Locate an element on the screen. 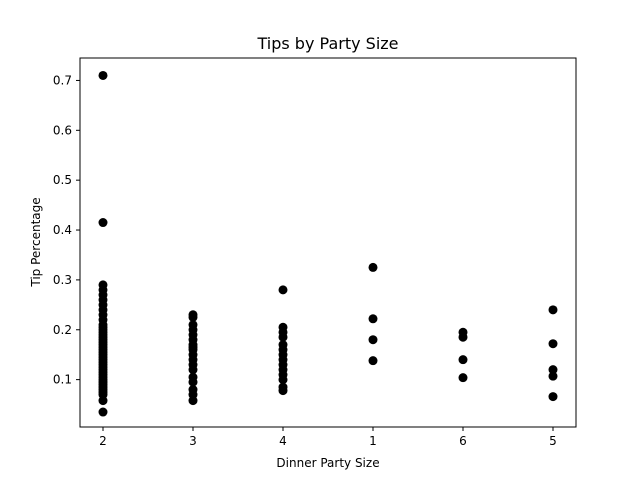  x-tick-label: 5 is located at coordinates (553, 441).